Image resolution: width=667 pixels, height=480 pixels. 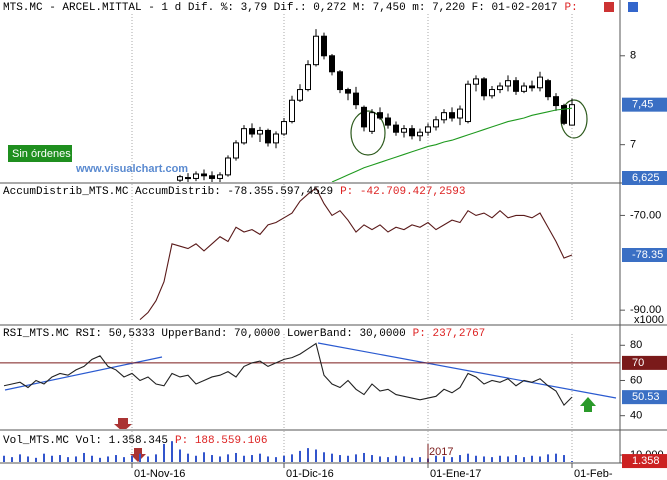 What do you see at coordinates (467, 370) in the screenshot?
I see `trendline` at bounding box center [467, 370].